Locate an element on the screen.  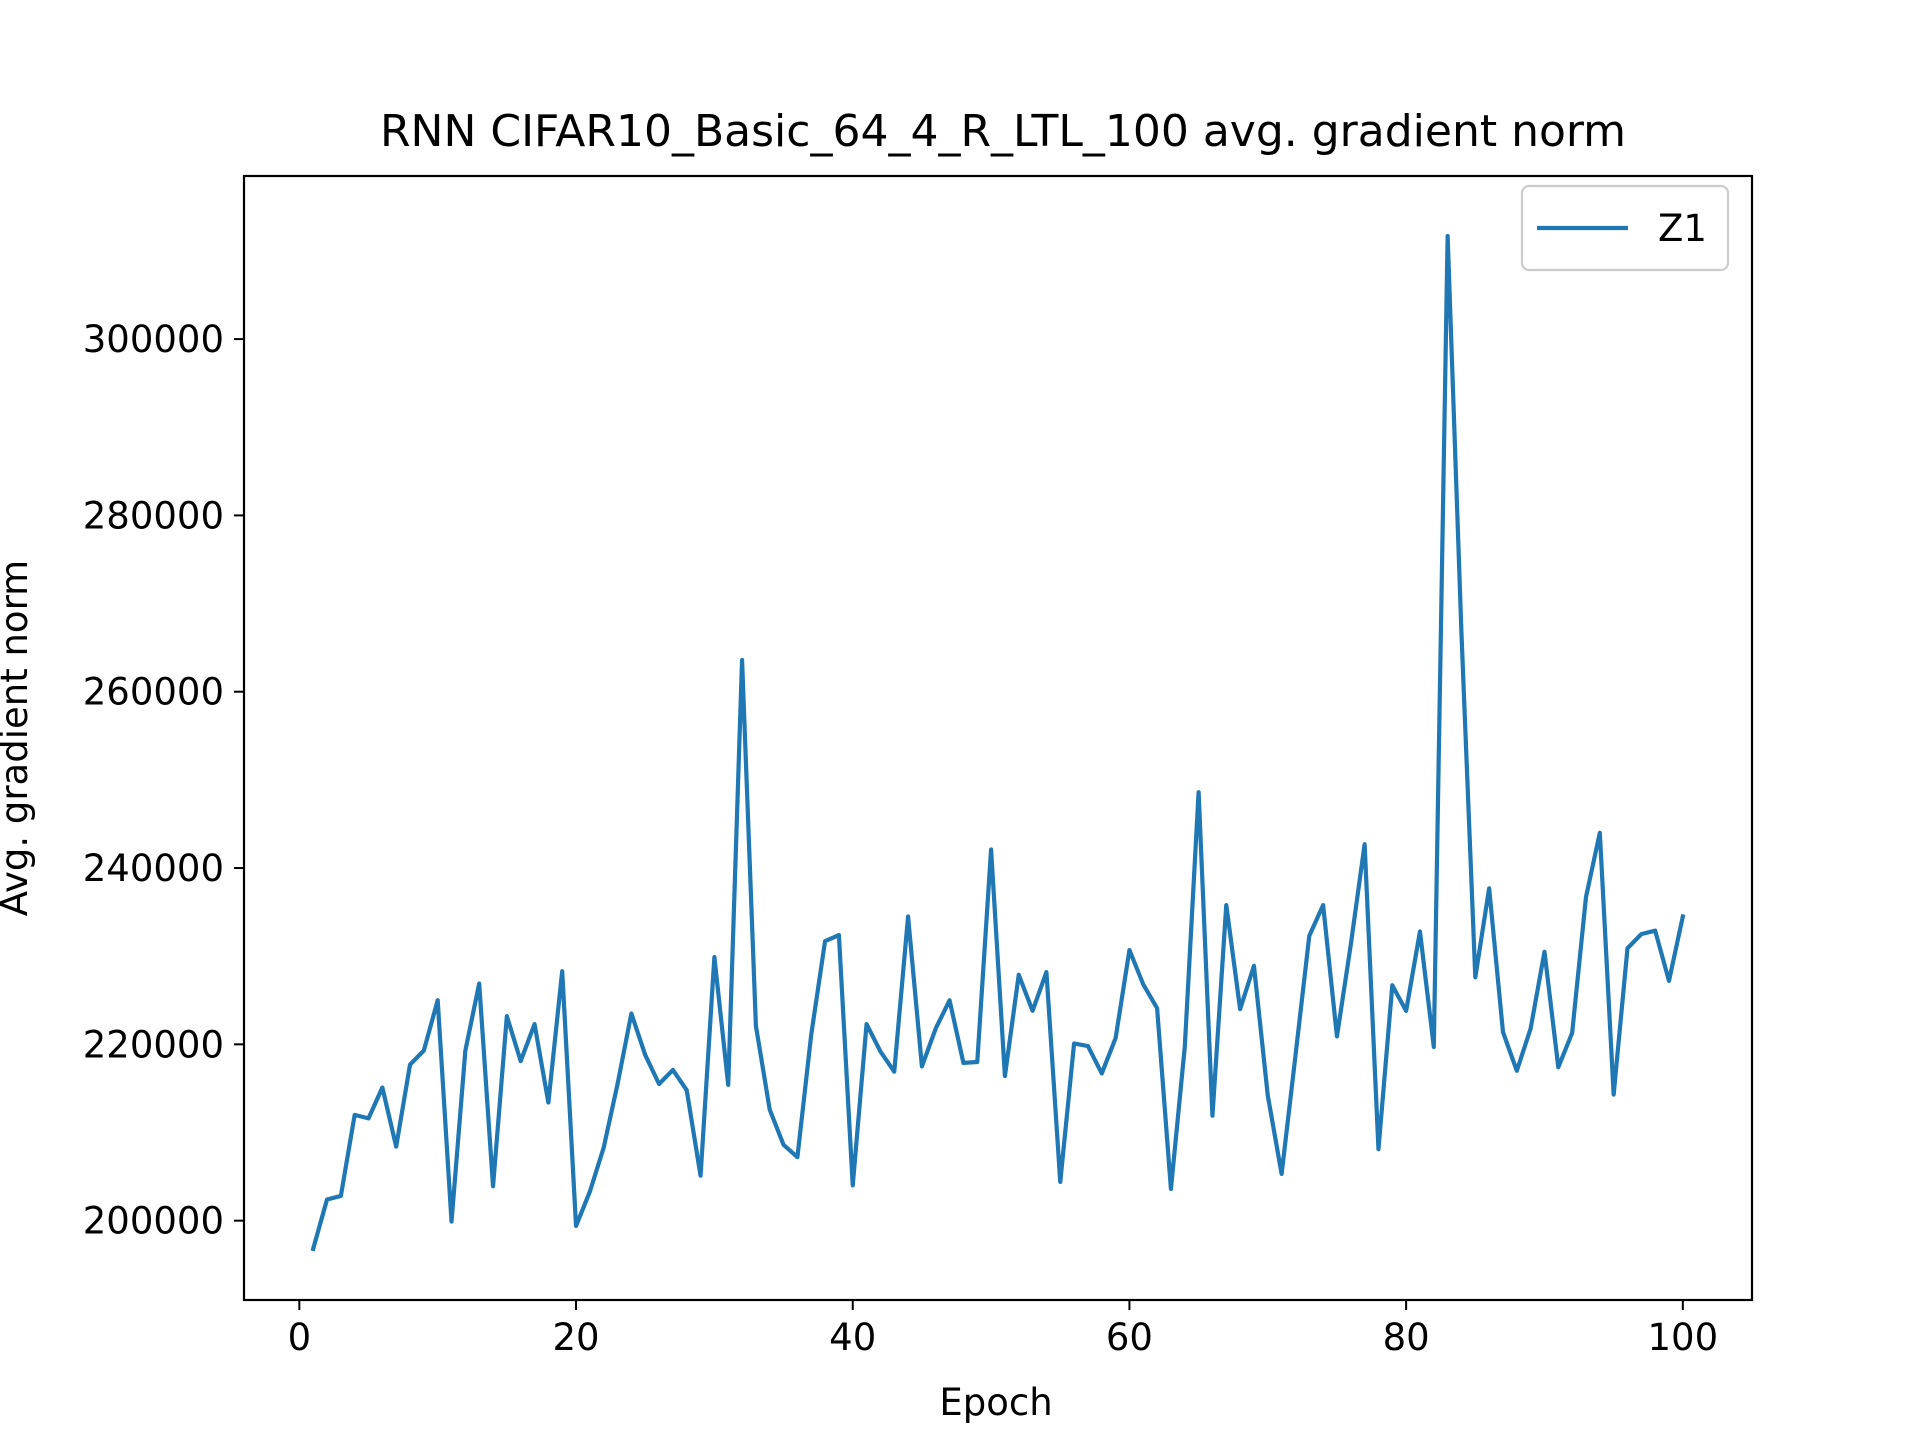
legend-label: Z1 is located at coordinates (1682, 228).